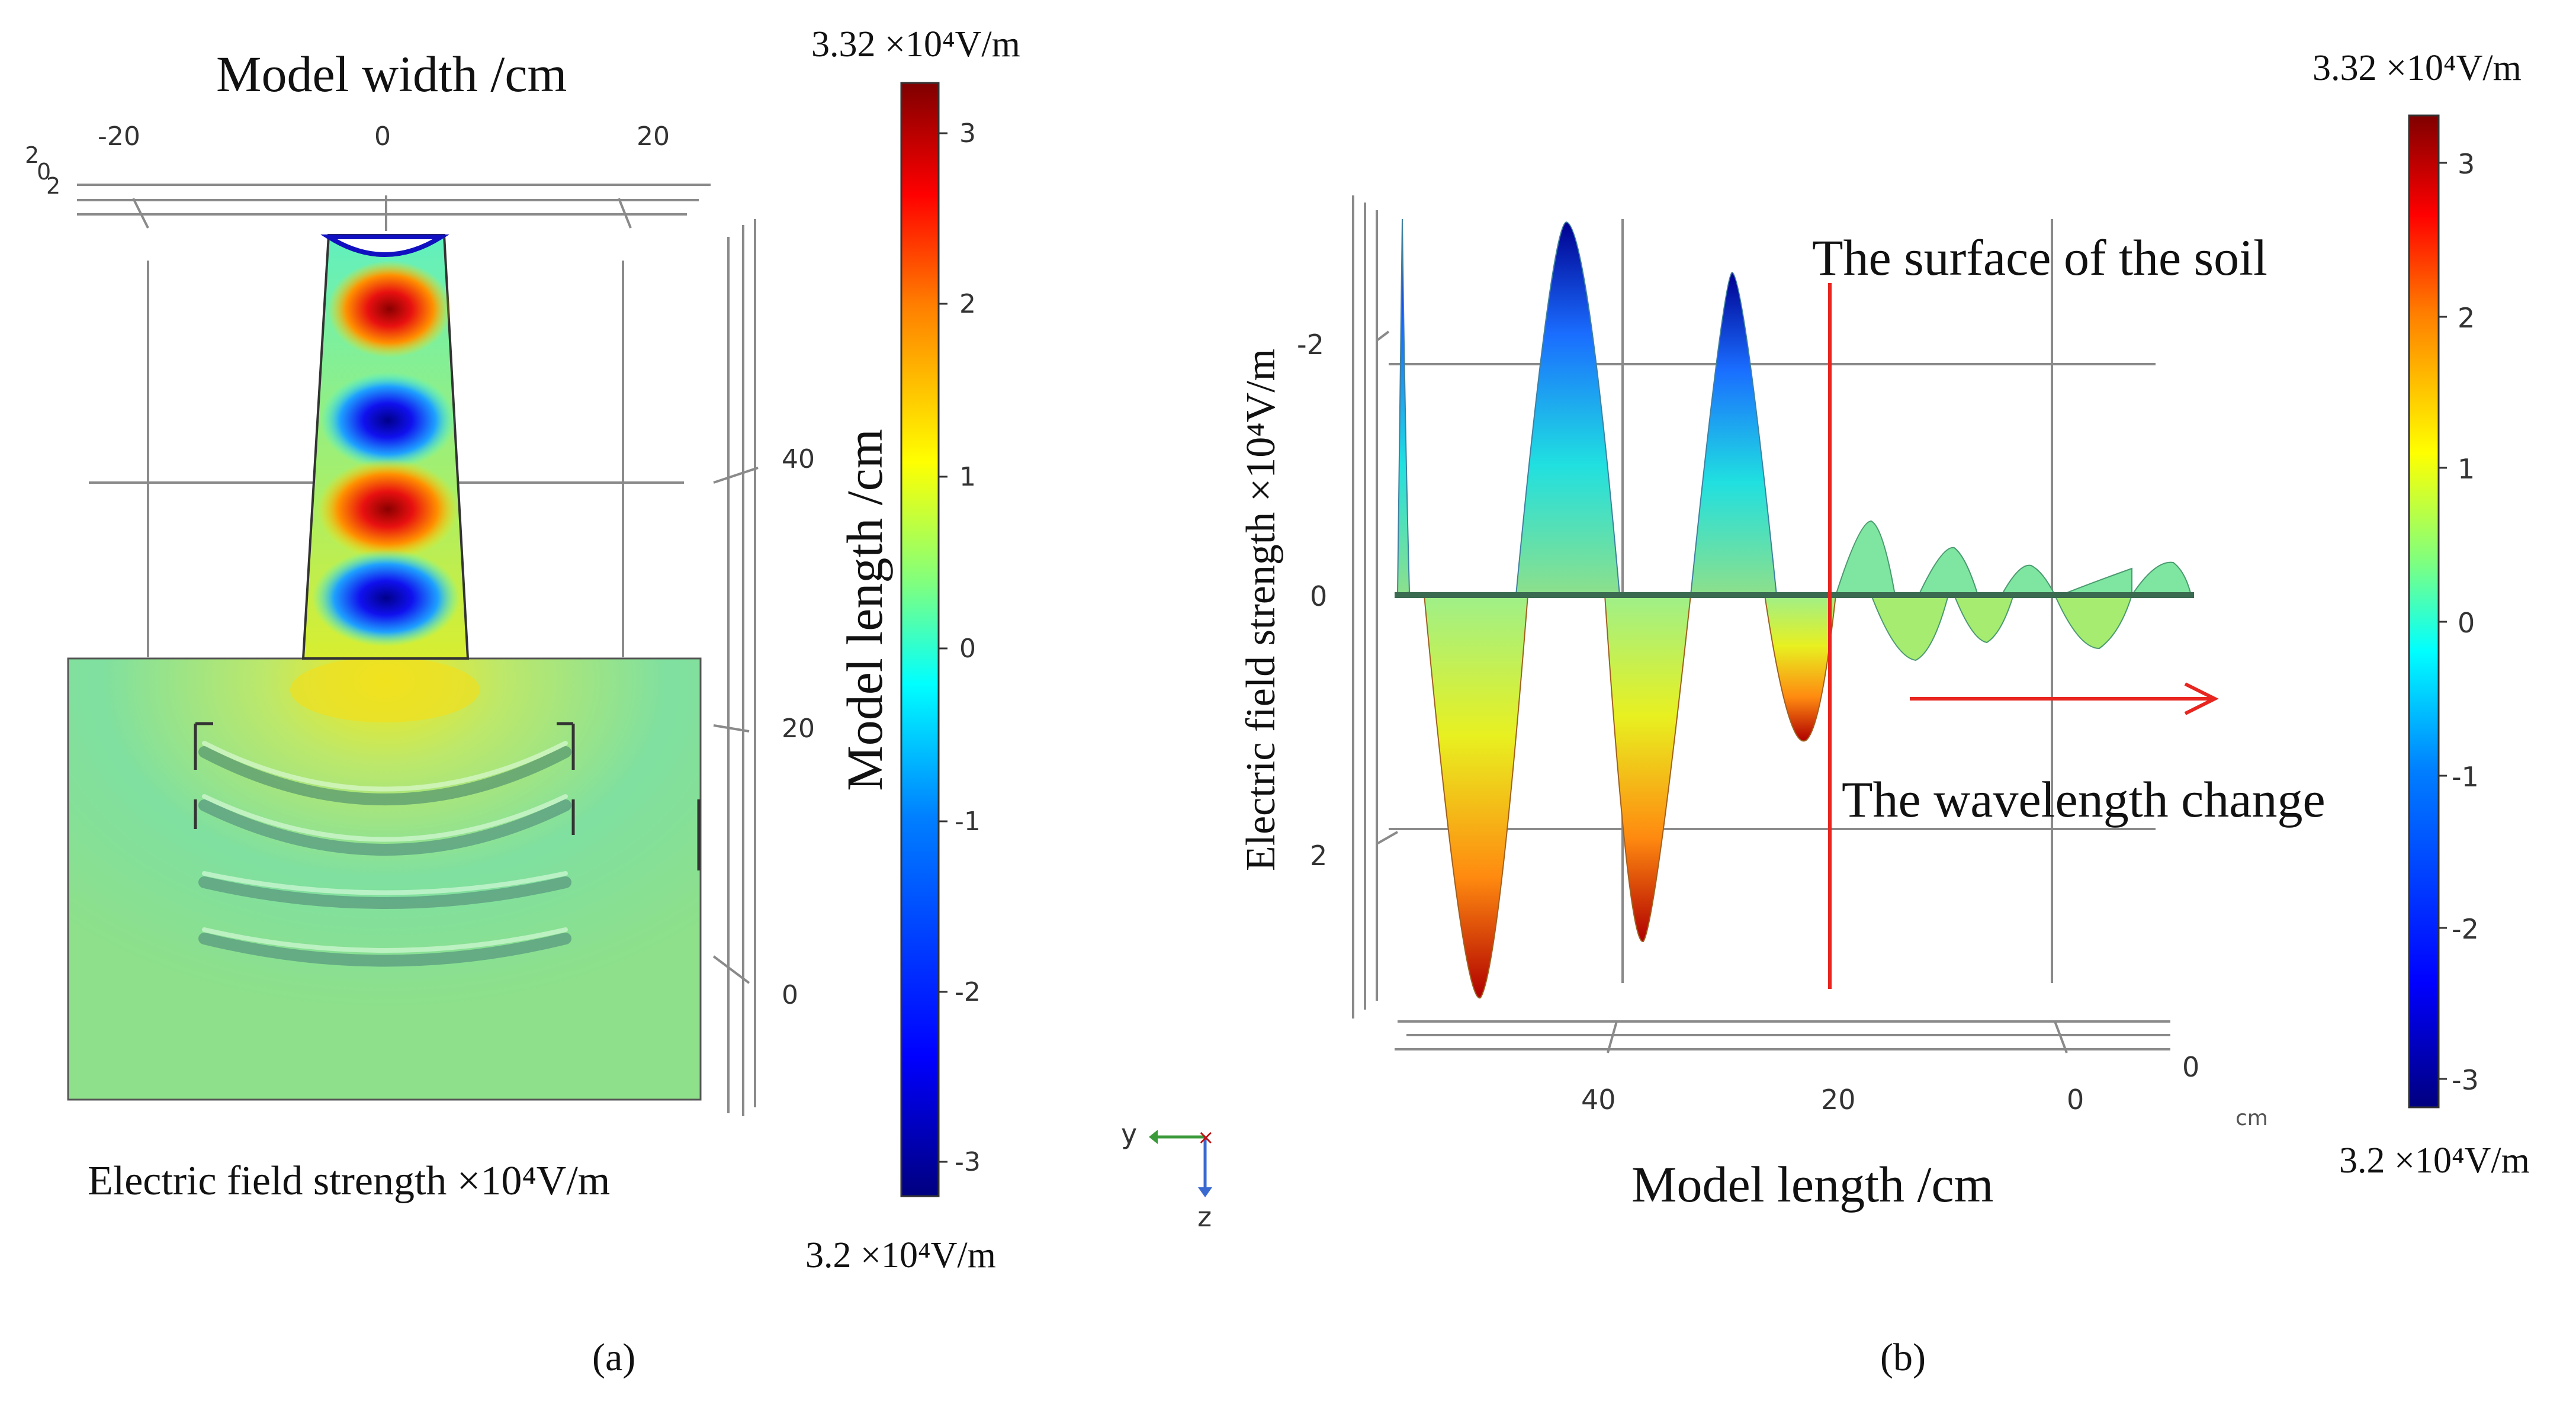 Image resolution: width=2576 pixels, height=1404 pixels. I want to click on panel-b-xtick-0: 0, so click(2075, 1100).